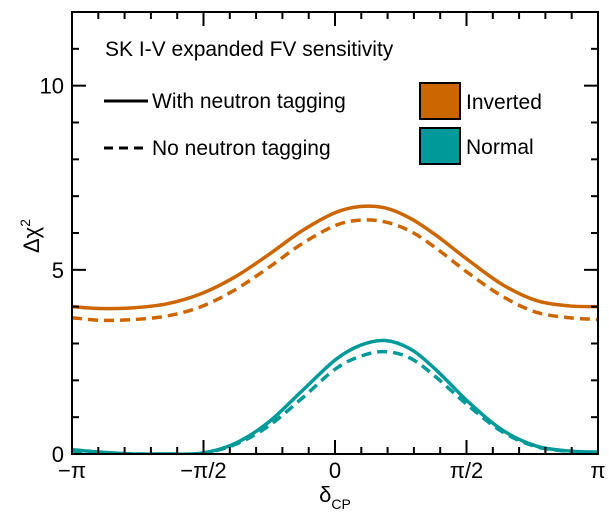 The width and height of the screenshot is (609, 514). What do you see at coordinates (241, 148) in the screenshot?
I see `legend-label-no-tagging: No neutron tagging` at bounding box center [241, 148].